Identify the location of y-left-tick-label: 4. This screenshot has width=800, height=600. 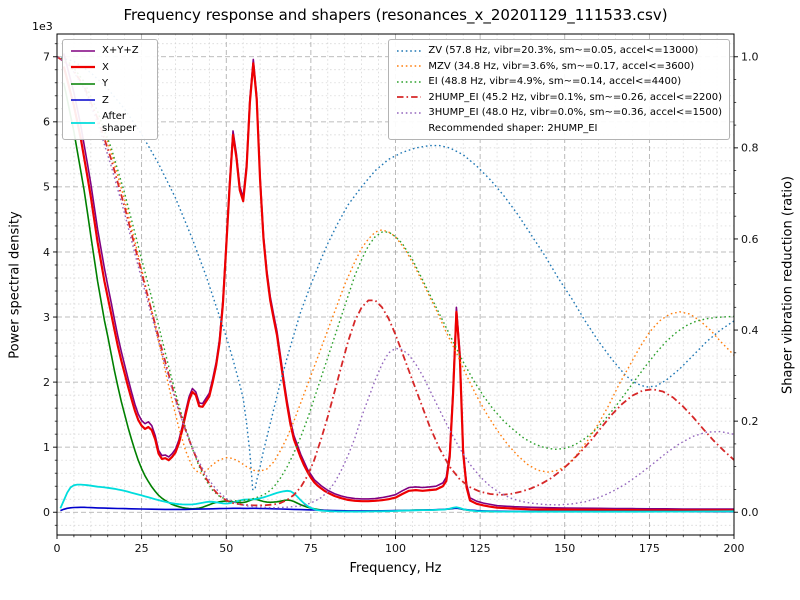
(46, 252).